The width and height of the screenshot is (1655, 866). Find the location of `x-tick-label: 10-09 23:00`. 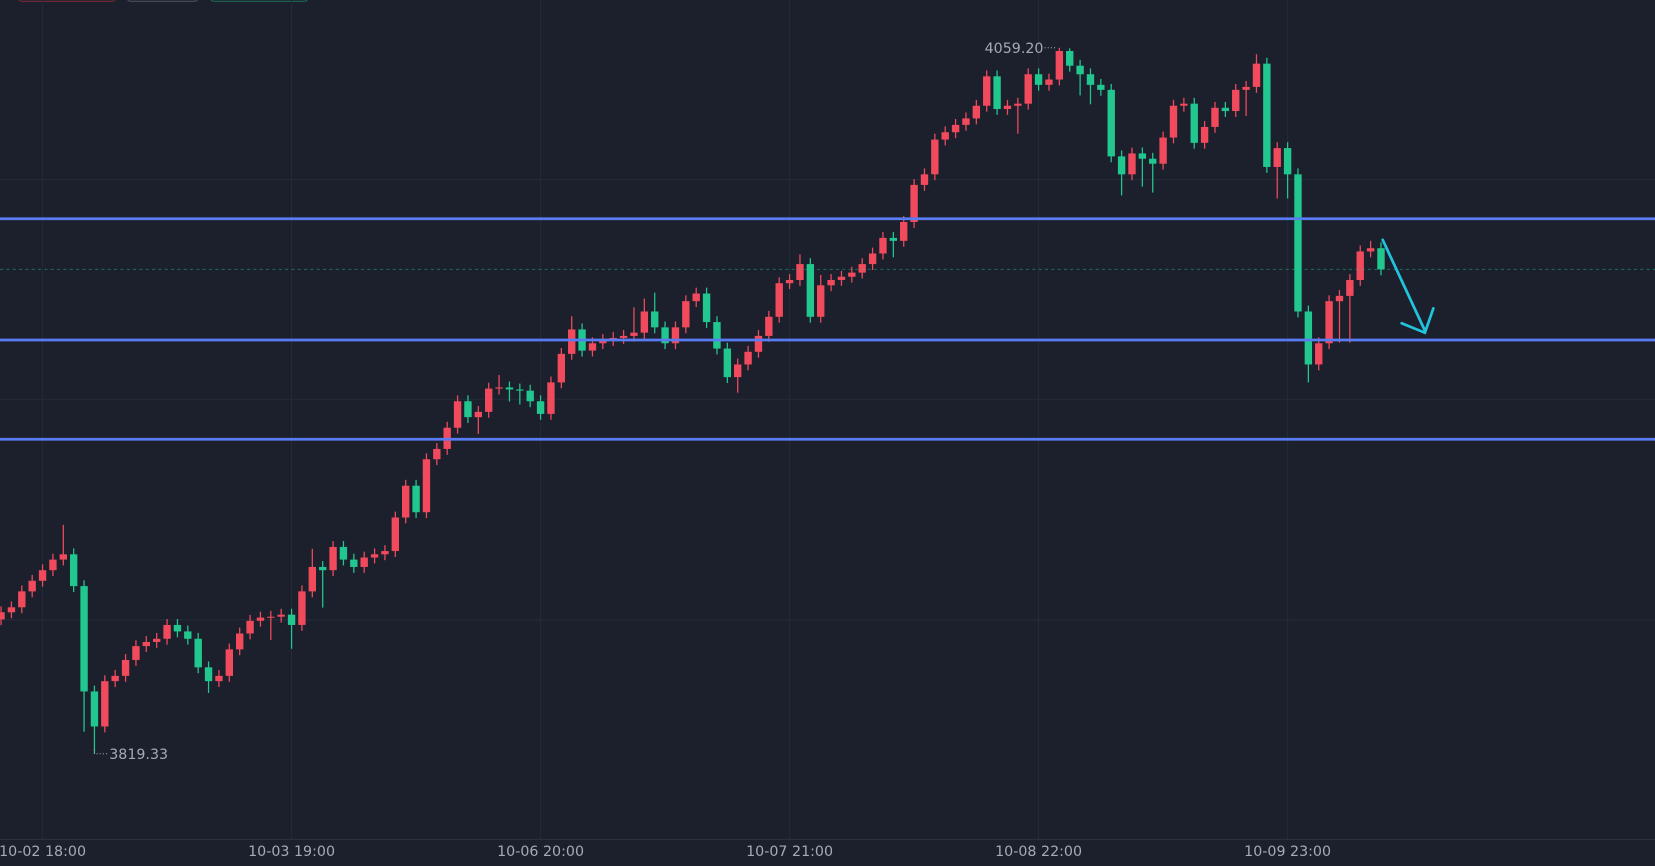

x-tick-label: 10-09 23:00 is located at coordinates (1287, 852).